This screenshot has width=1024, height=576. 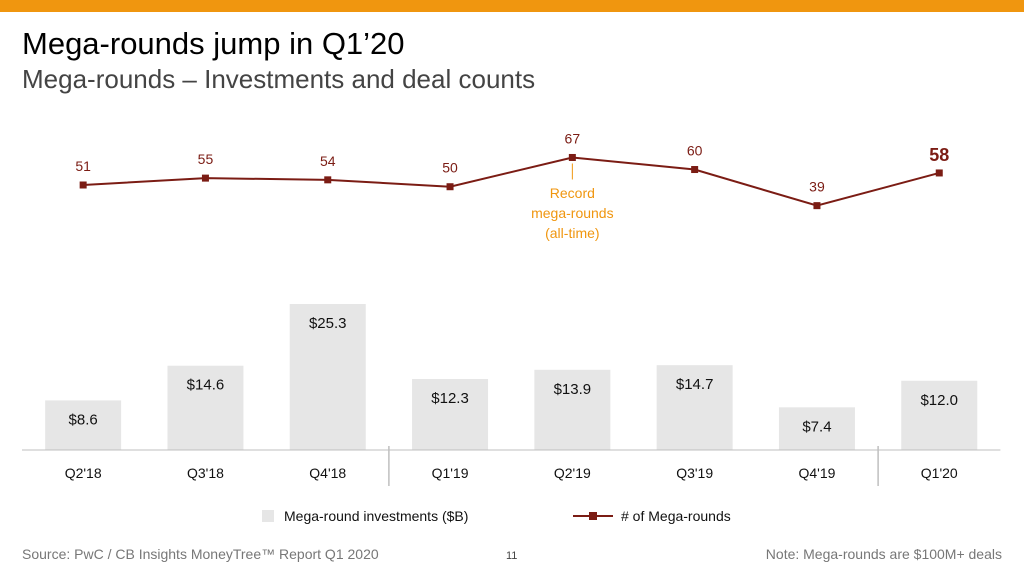 What do you see at coordinates (939, 400) in the screenshot?
I see `bar-value-label: $12.0` at bounding box center [939, 400].